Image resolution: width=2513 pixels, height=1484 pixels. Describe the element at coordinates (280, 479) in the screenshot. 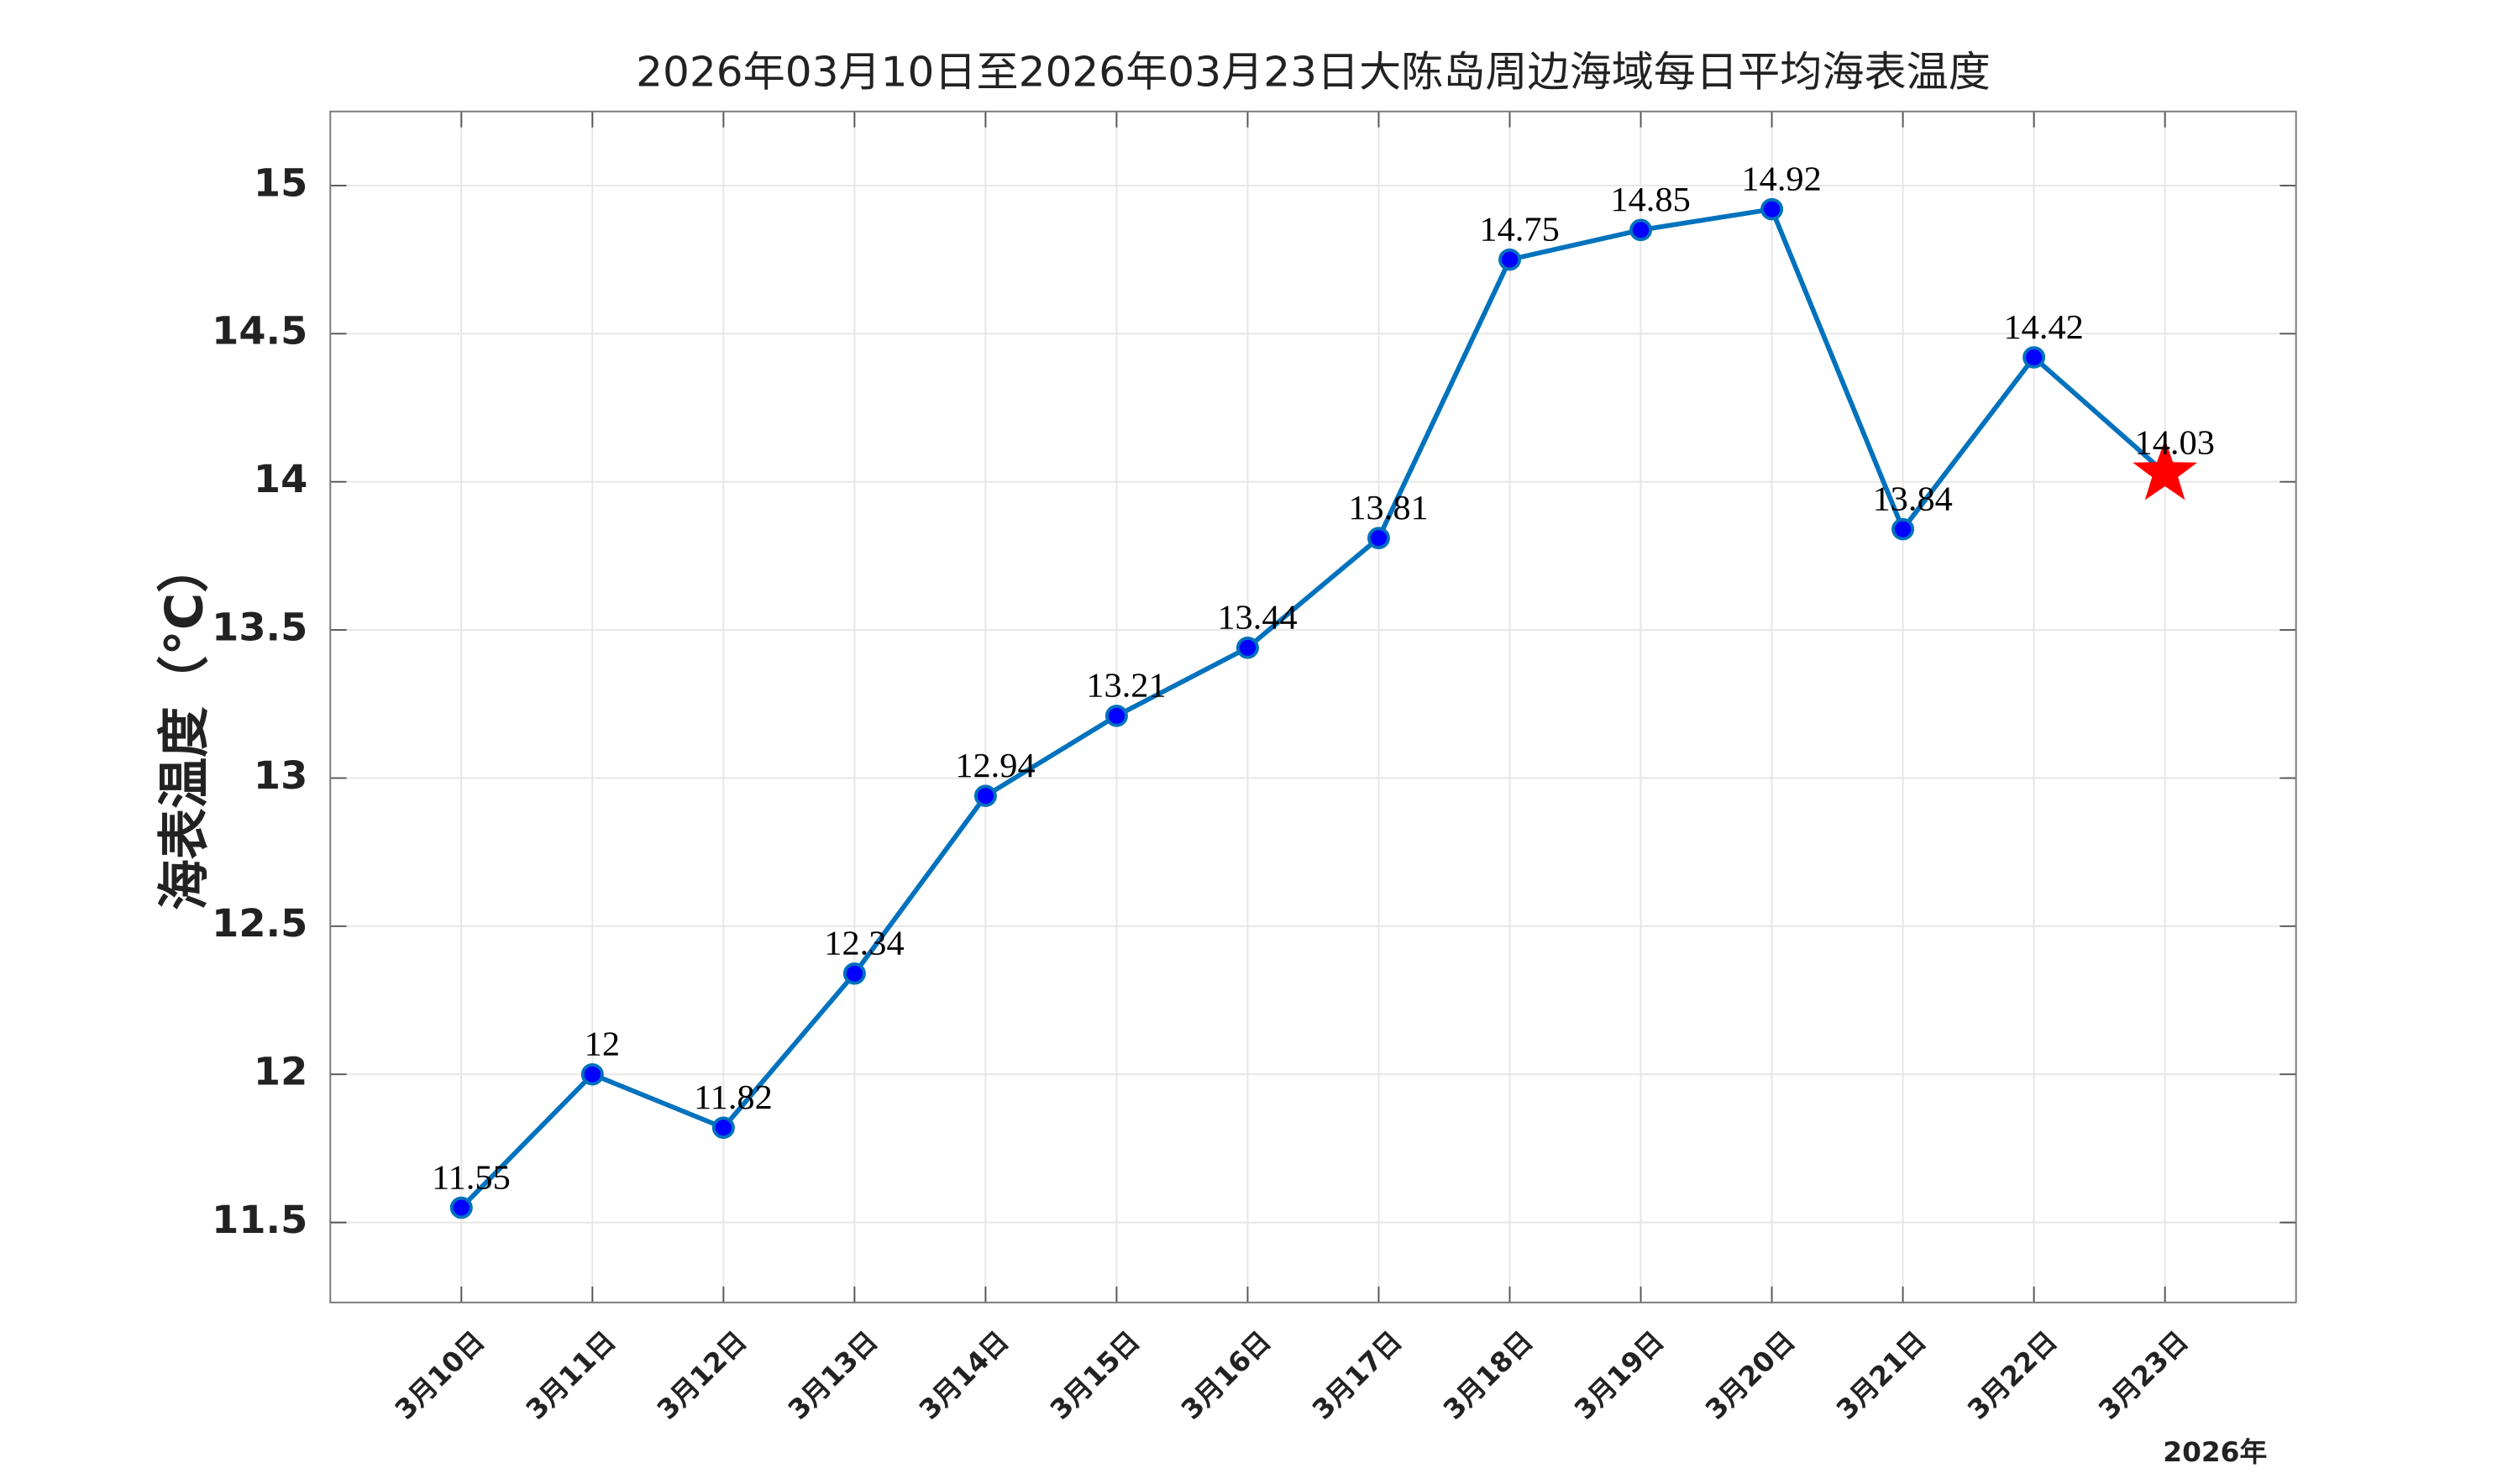

I see `y-tick-label: 14` at that location.